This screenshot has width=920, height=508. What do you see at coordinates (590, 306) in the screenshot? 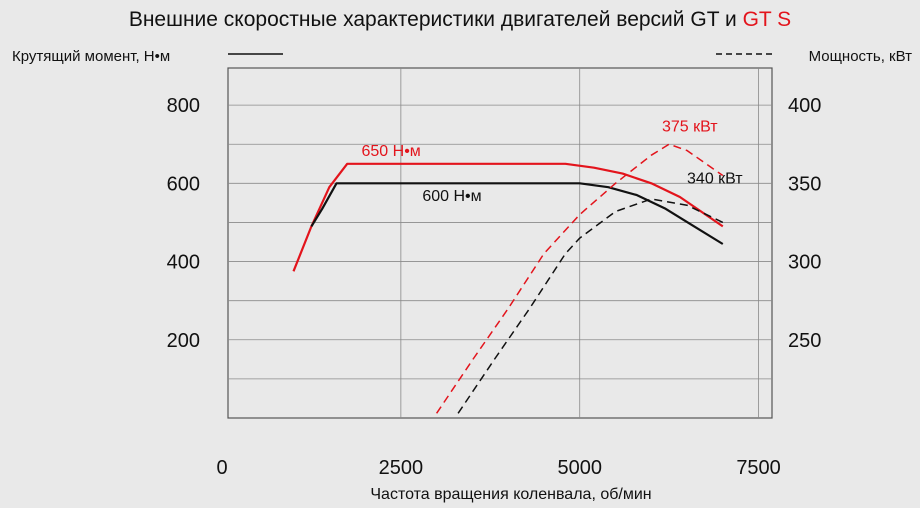
I see `gt-power-line` at bounding box center [590, 306].